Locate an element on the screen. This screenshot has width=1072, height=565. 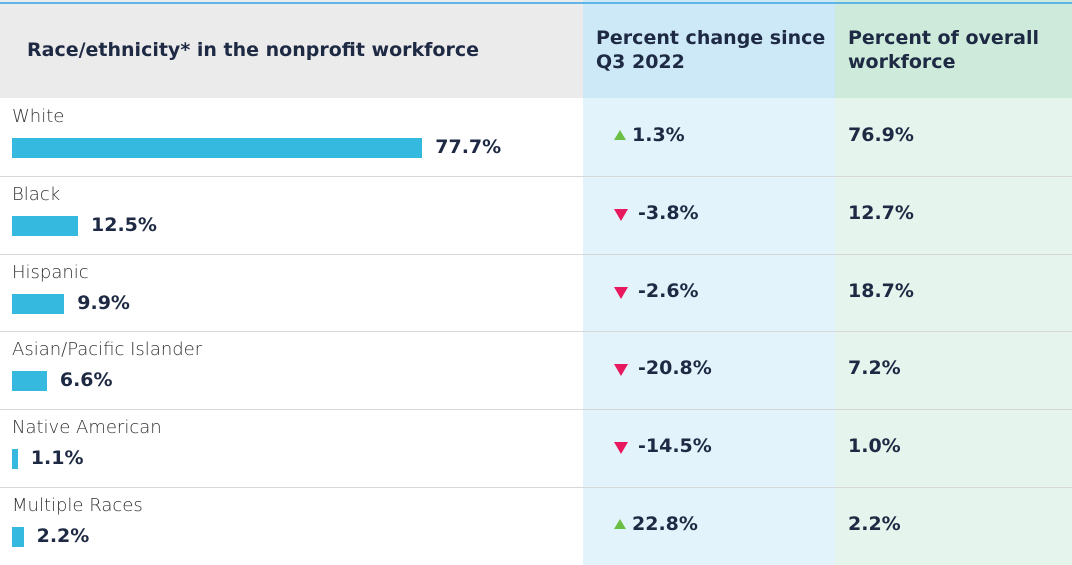
top-rule is located at coordinates (536, 3).